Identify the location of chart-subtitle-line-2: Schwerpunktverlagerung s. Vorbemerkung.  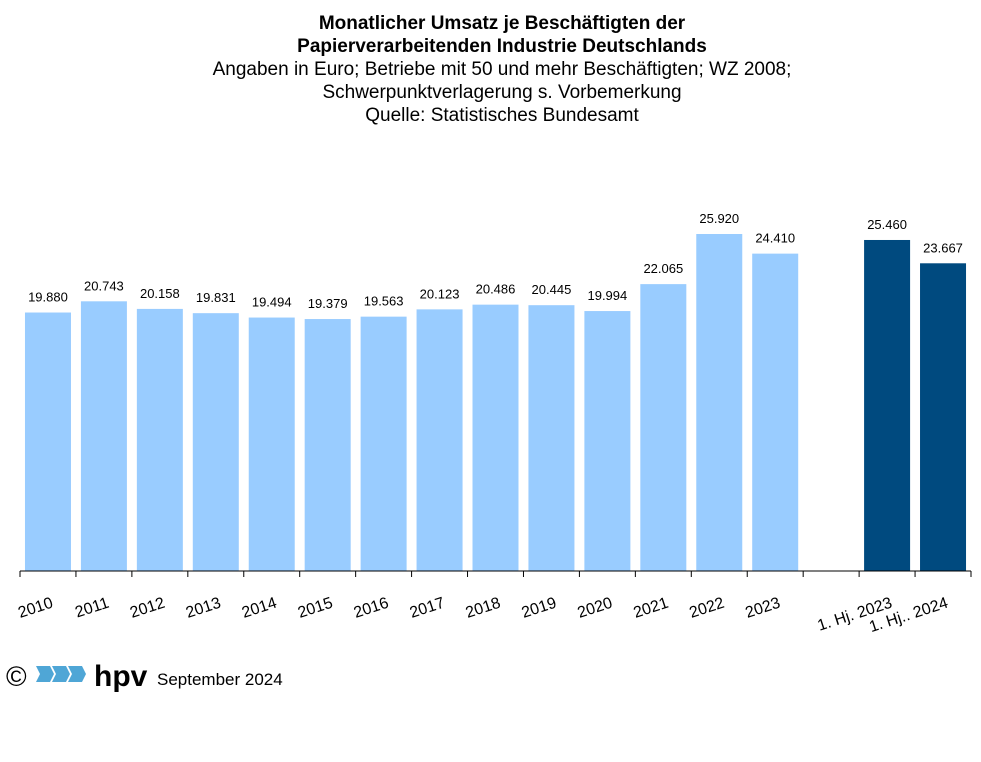
(502, 92).